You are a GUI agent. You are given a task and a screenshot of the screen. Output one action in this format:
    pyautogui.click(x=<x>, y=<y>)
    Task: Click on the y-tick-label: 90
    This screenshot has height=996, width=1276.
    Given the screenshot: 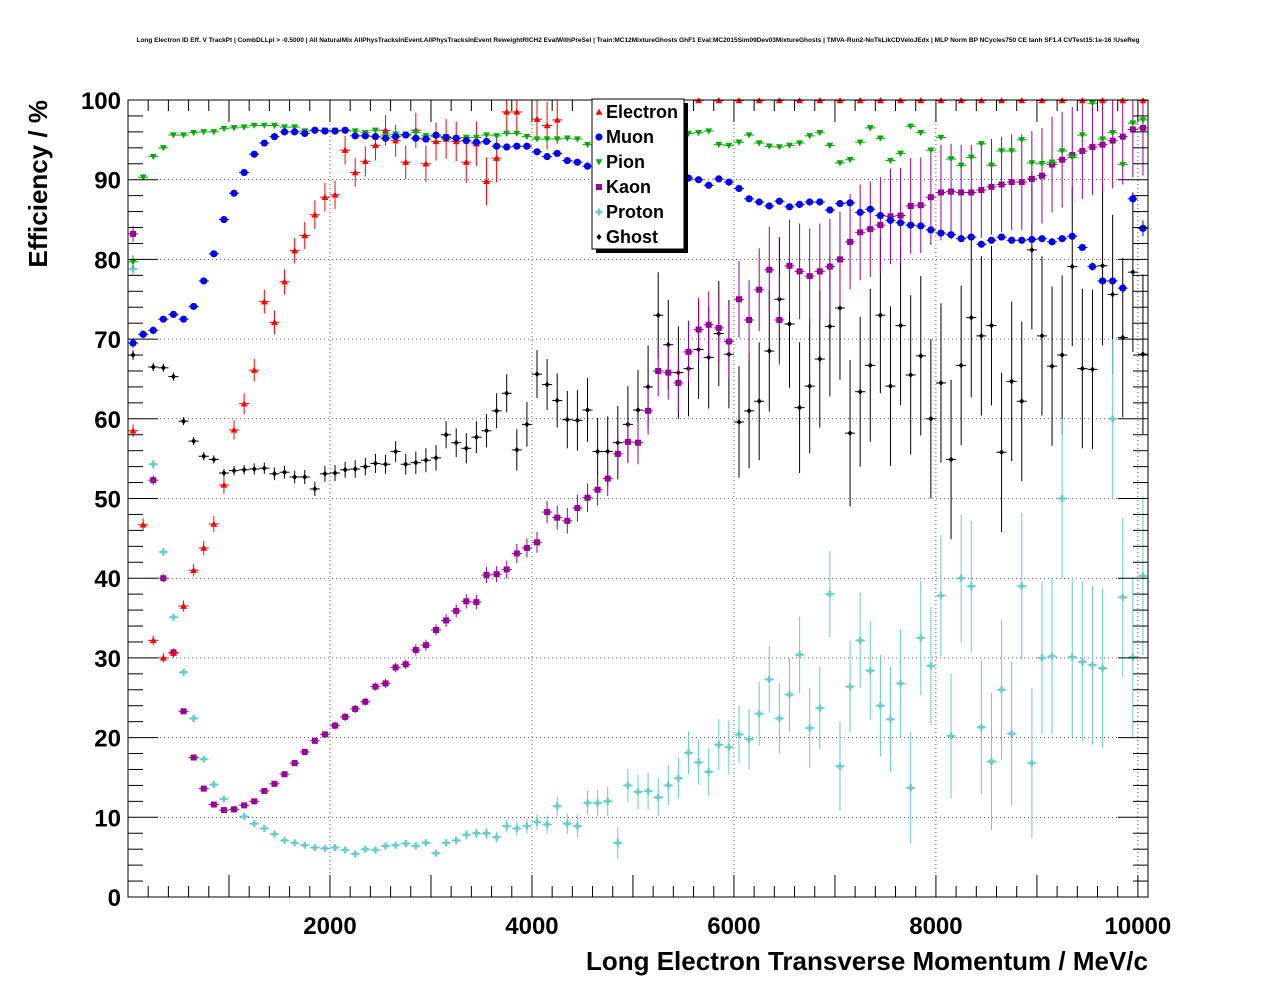 What is the action you would take?
    pyautogui.click(x=107, y=181)
    